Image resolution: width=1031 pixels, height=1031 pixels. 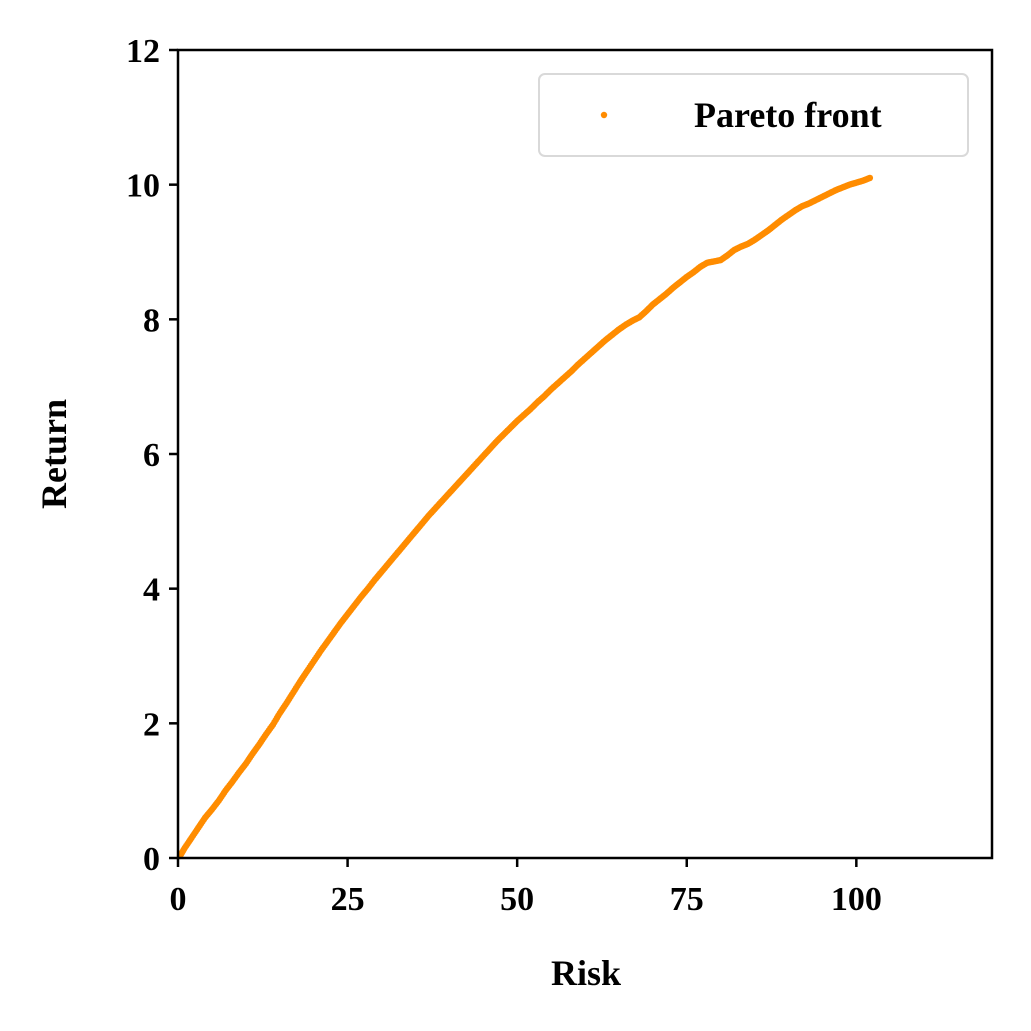 I want to click on x-tick-label: 50, so click(x=517, y=899).